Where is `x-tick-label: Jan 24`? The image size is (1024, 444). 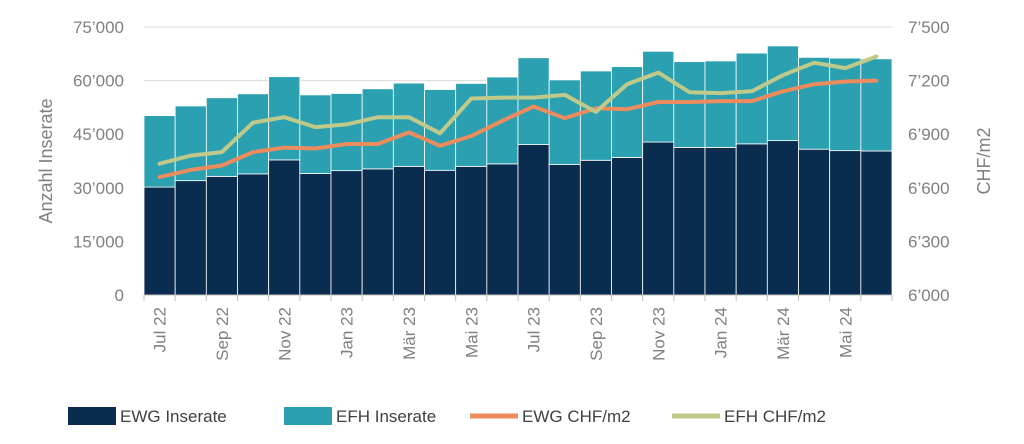
x-tick-label: Jan 24 is located at coordinates (721, 332).